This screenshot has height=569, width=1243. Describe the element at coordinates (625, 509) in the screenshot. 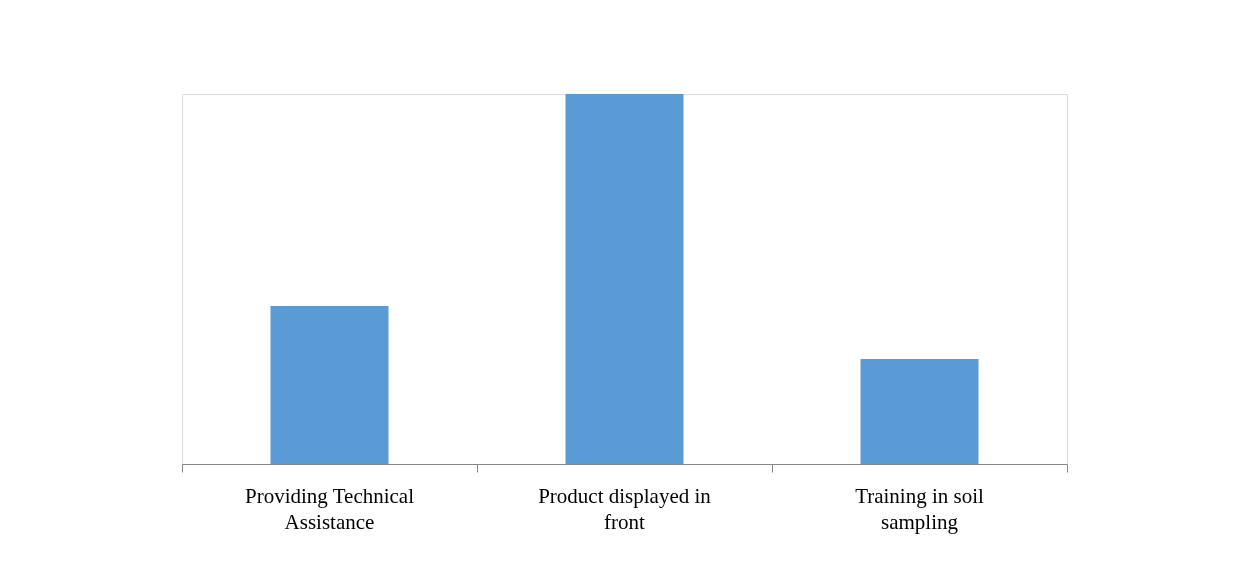

I see `x-tick-label: Product displayed in front` at that location.